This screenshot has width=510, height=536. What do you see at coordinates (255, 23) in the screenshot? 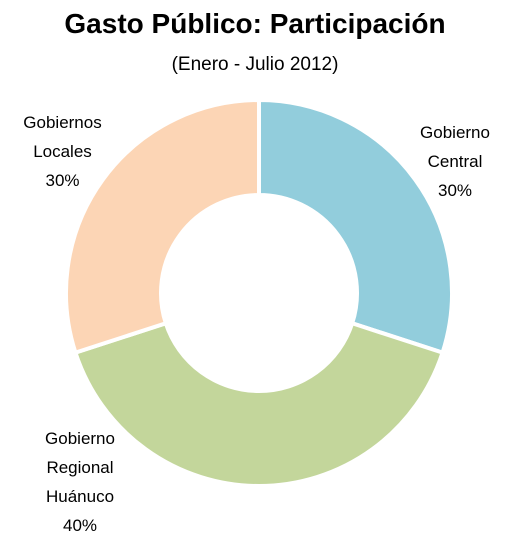
I see `chart-title: Gasto Público: Participación` at bounding box center [255, 23].